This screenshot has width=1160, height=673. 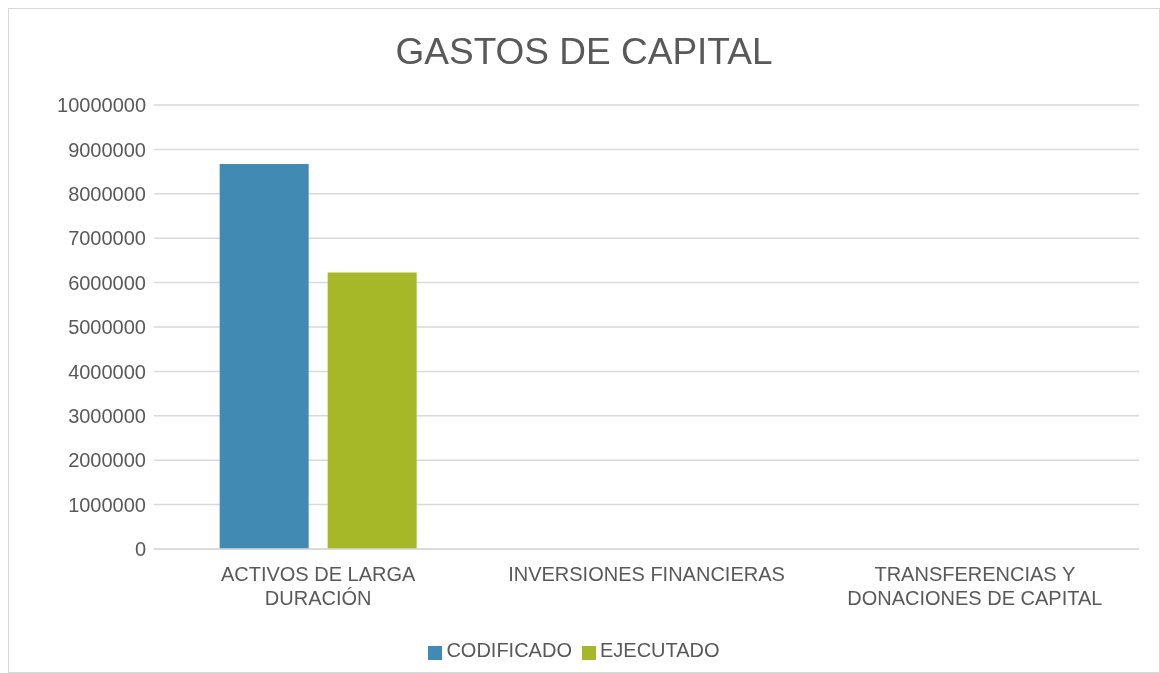 I want to click on y-tick-label: 10000000, so click(x=101, y=105).